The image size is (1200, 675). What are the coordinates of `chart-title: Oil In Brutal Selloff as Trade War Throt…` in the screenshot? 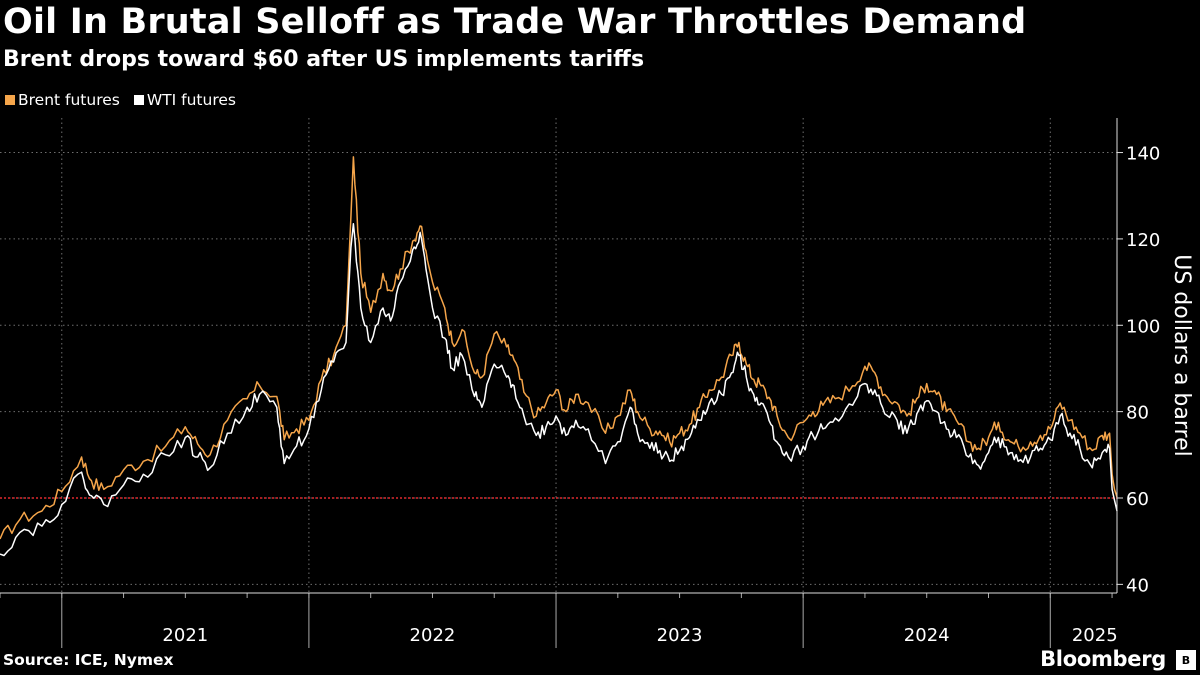 It's located at (515, 22).